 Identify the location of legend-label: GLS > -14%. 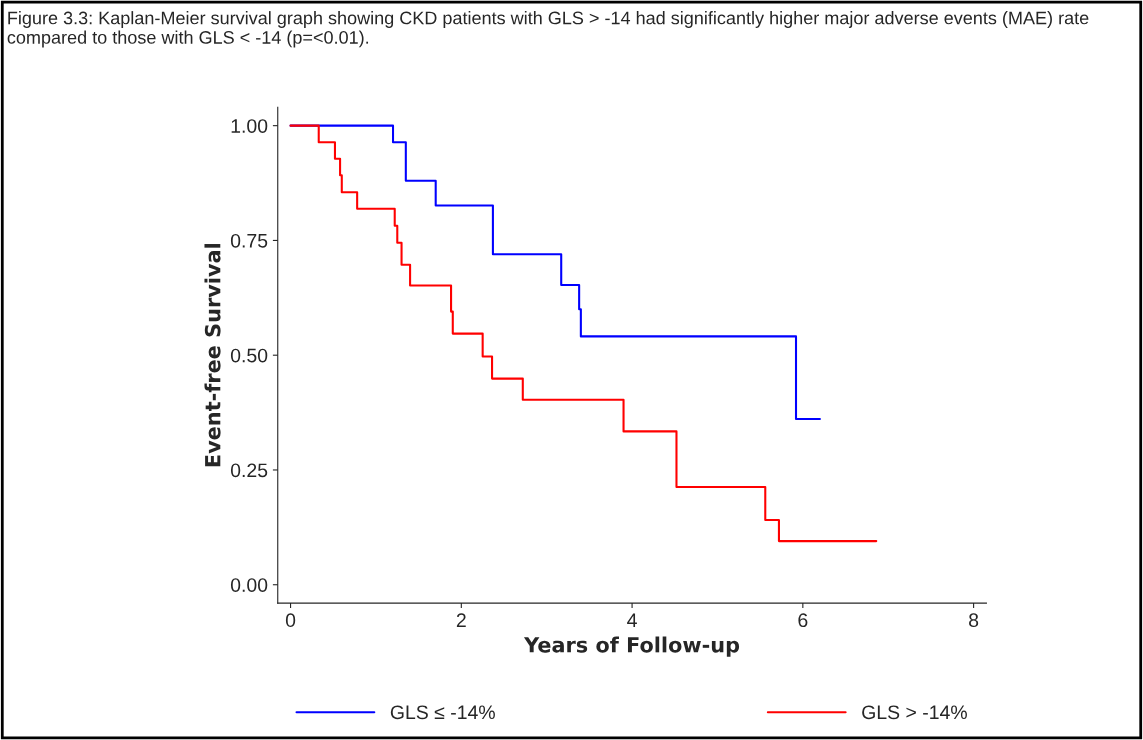
(914, 712).